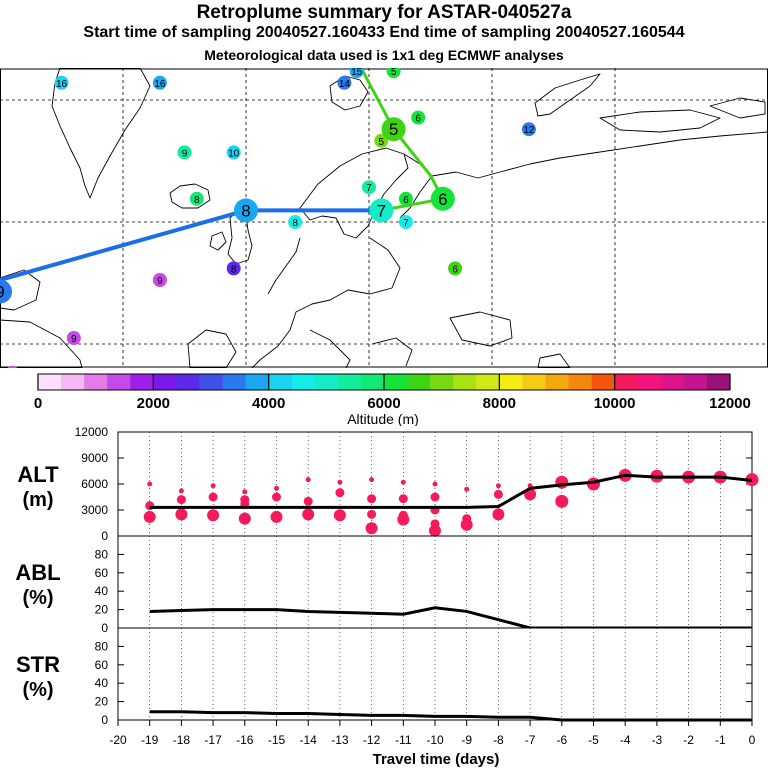  What do you see at coordinates (213, 740) in the screenshot?
I see `x-tick-label: -17` at bounding box center [213, 740].